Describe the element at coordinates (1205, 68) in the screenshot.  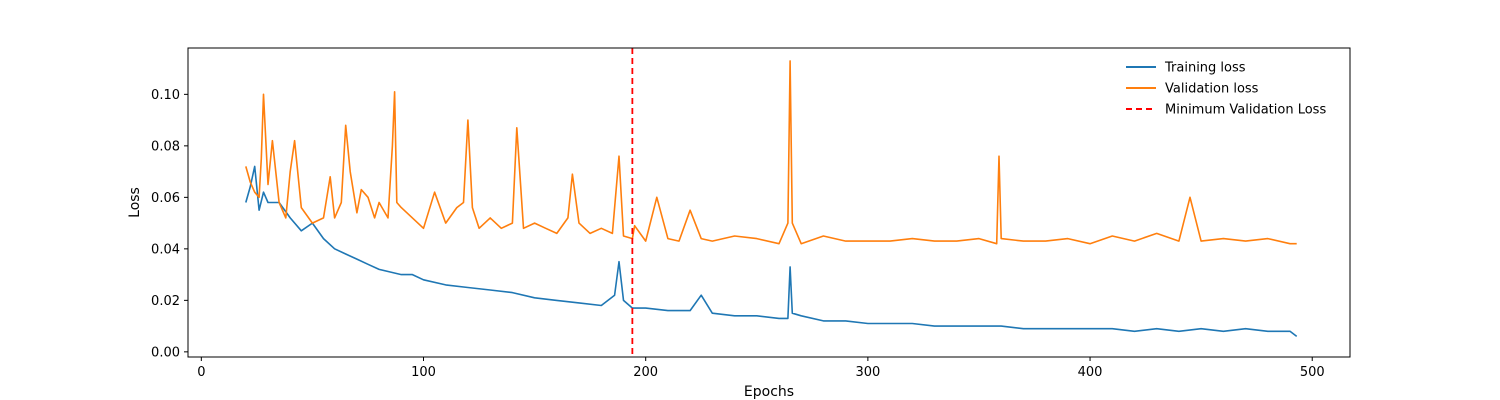
I see `legend-label-training-loss: Training loss` at that location.